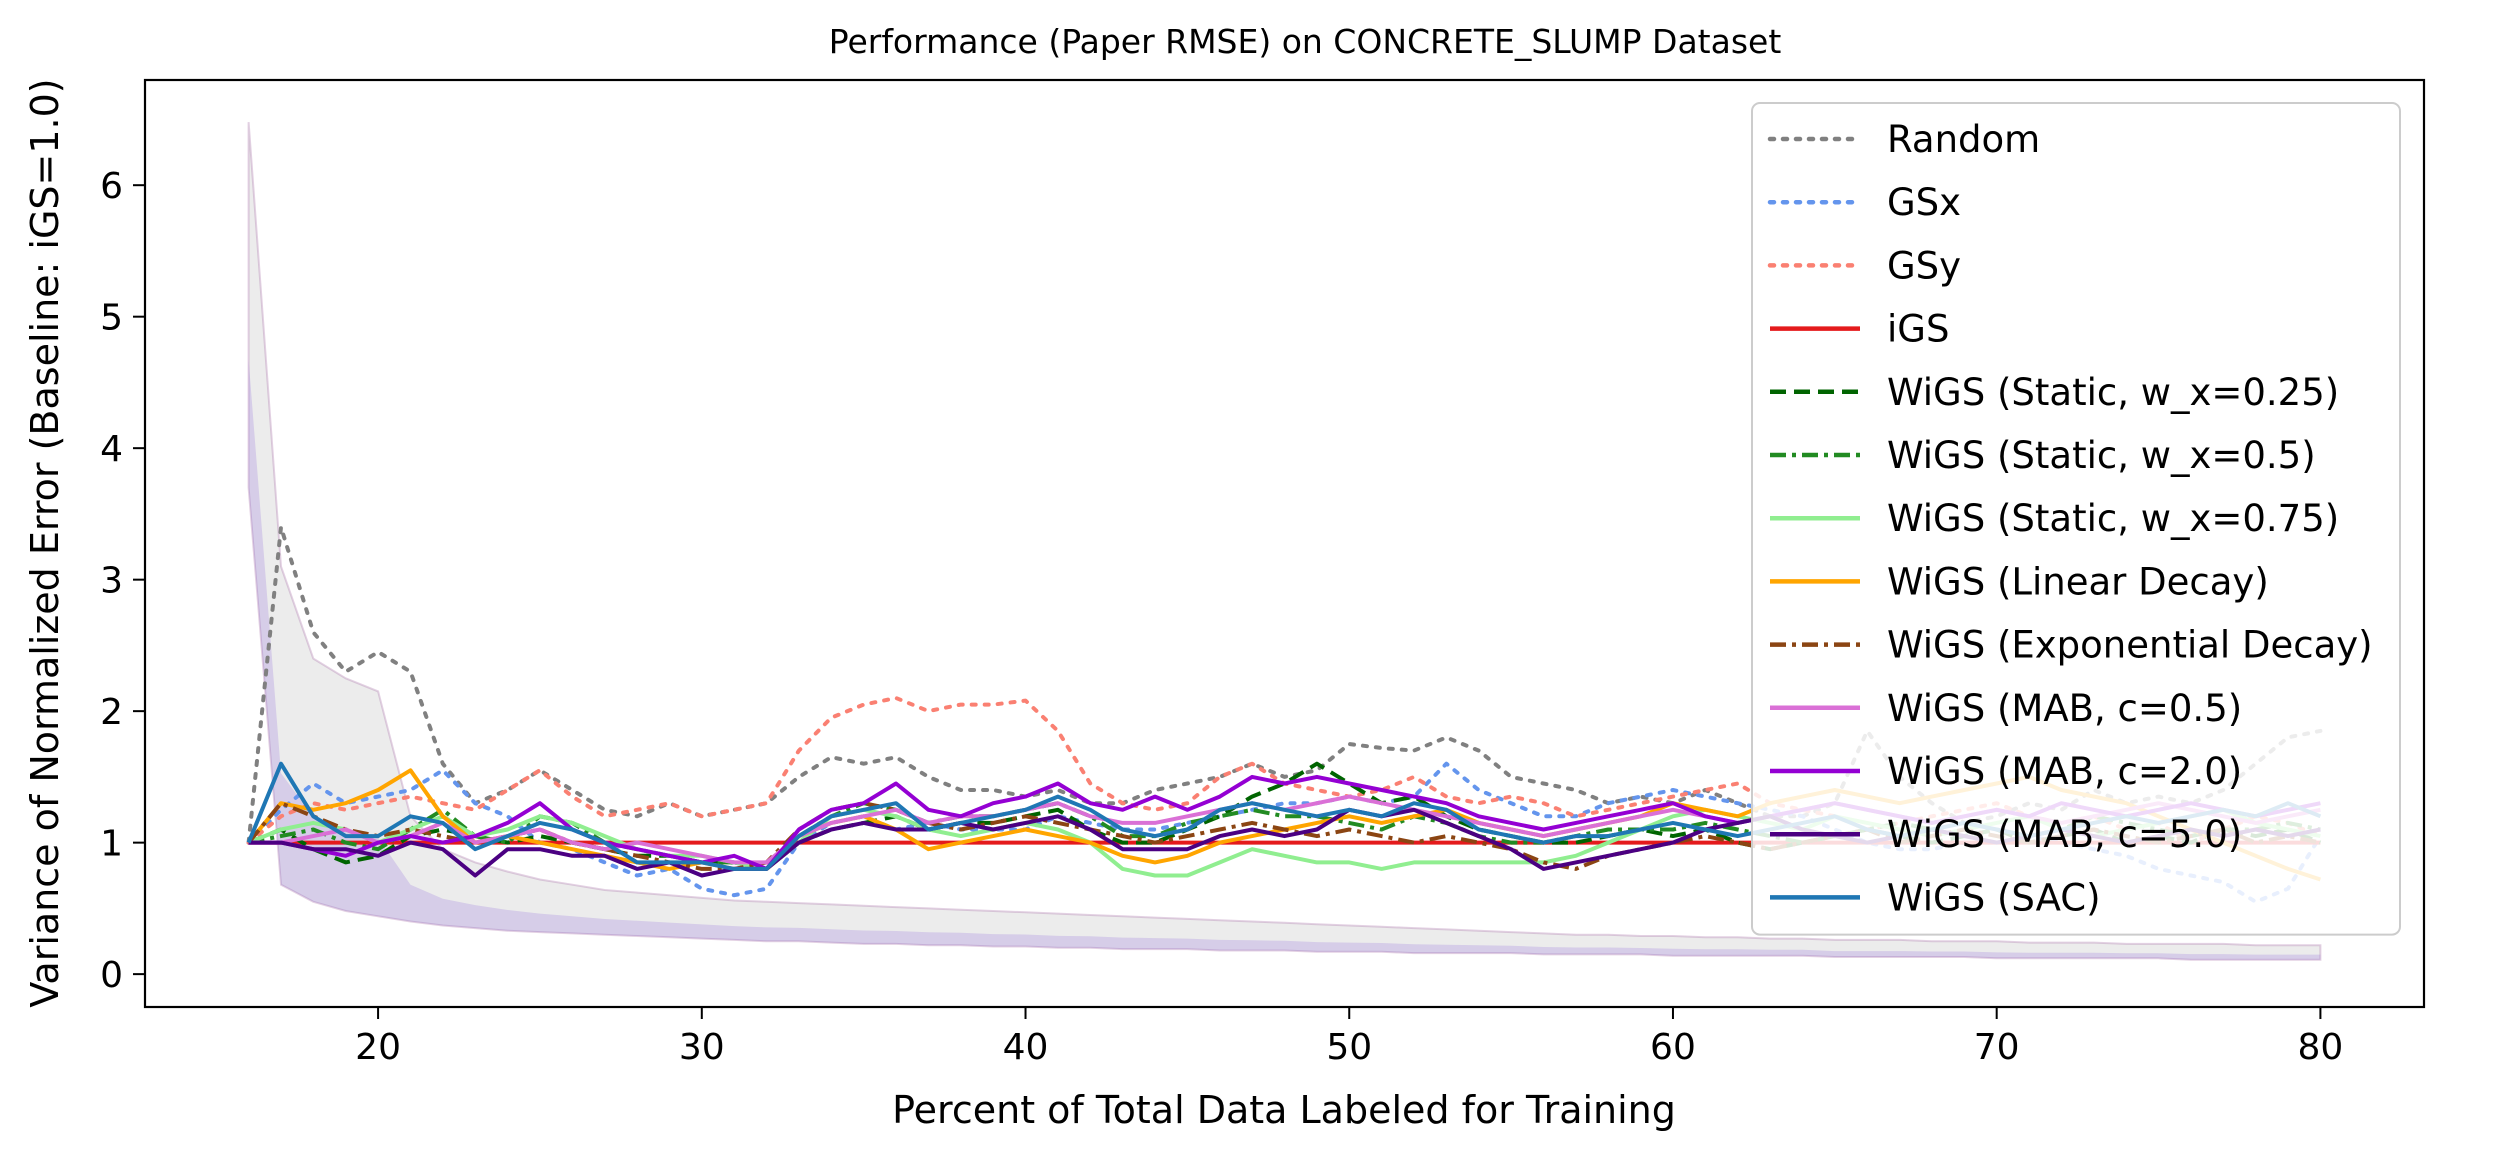 This screenshot has height=1166, width=2499. Describe the element at coordinates (2078, 581) in the screenshot. I see `legend-label-wigs-linear-decay: WiGS (Linear Decay)` at that location.